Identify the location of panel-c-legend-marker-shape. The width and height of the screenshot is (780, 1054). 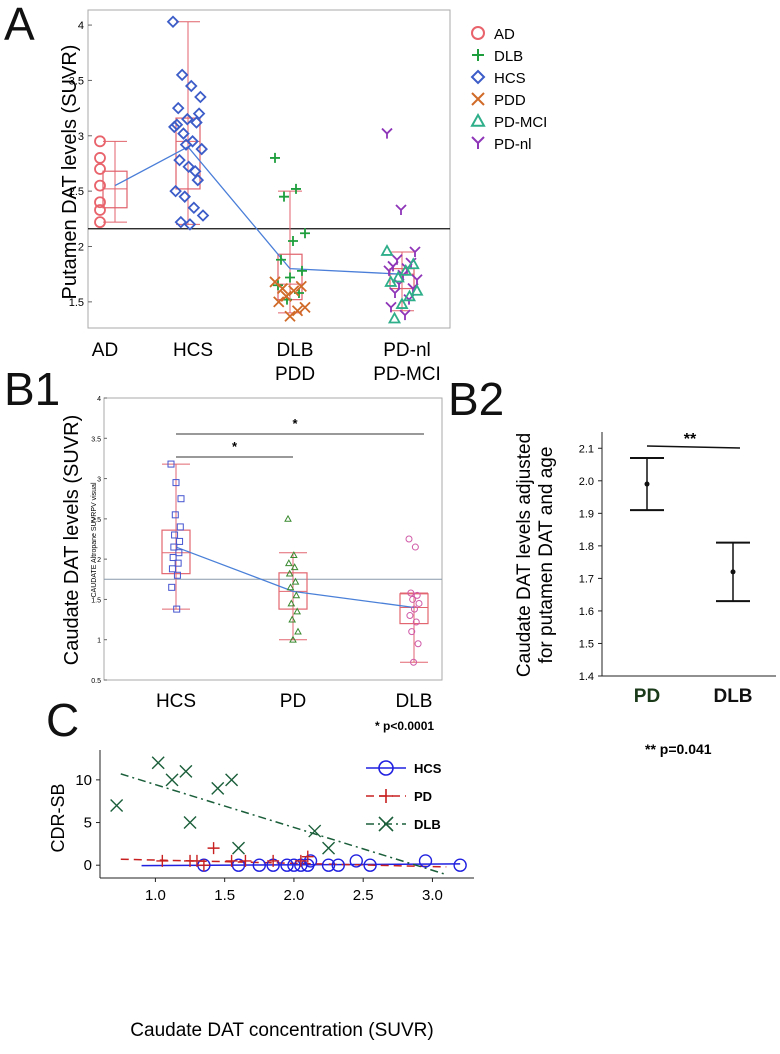
(386, 824).